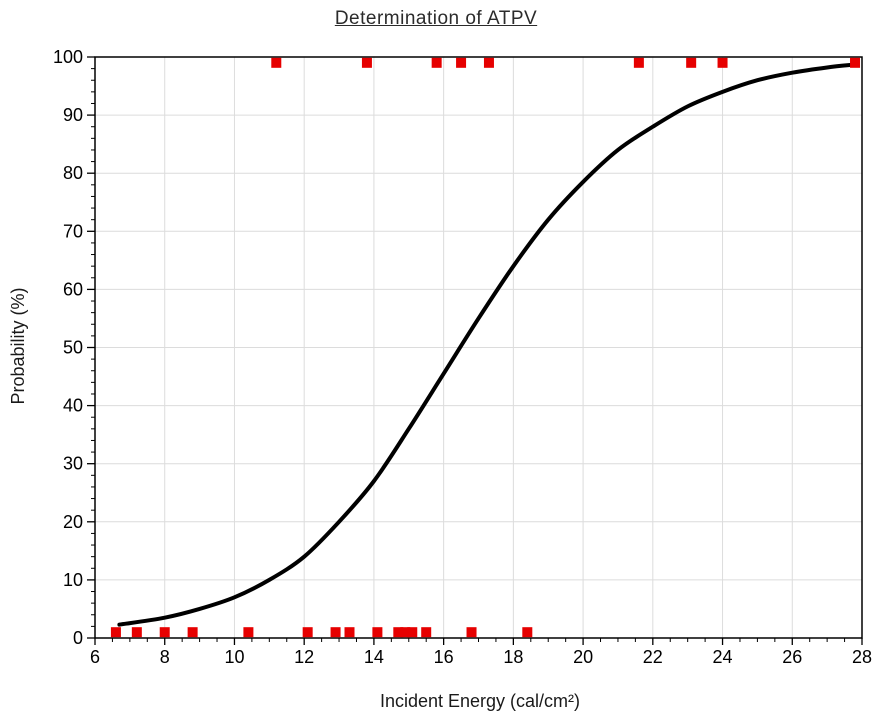 The width and height of the screenshot is (872, 715). I want to click on x-tick-label: 14, so click(374, 657).